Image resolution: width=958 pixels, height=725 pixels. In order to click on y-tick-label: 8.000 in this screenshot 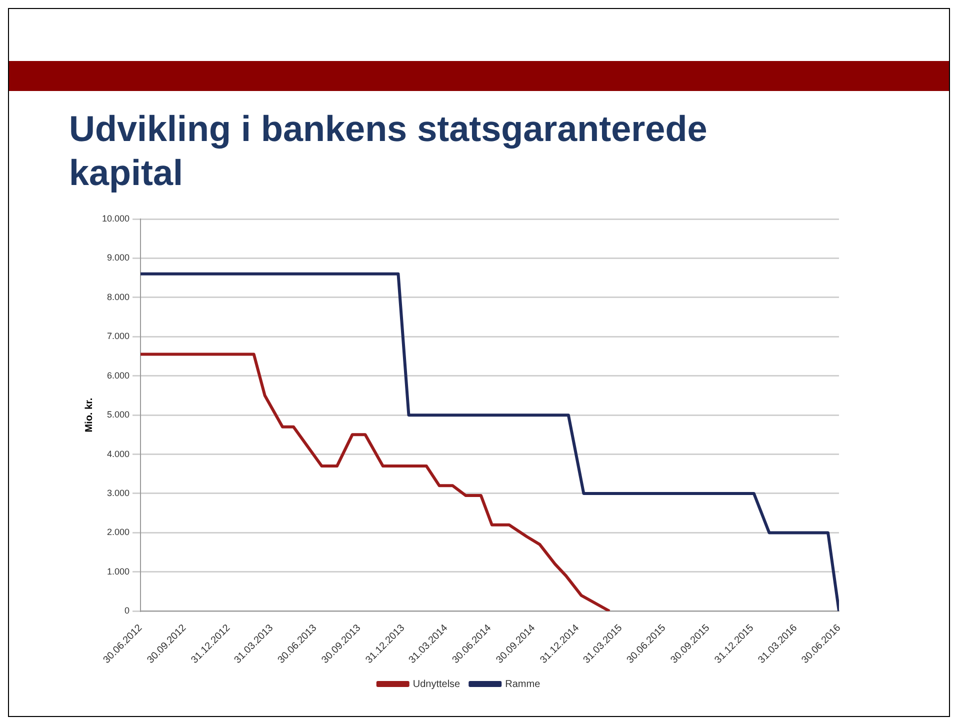, I will do `click(118, 297)`.